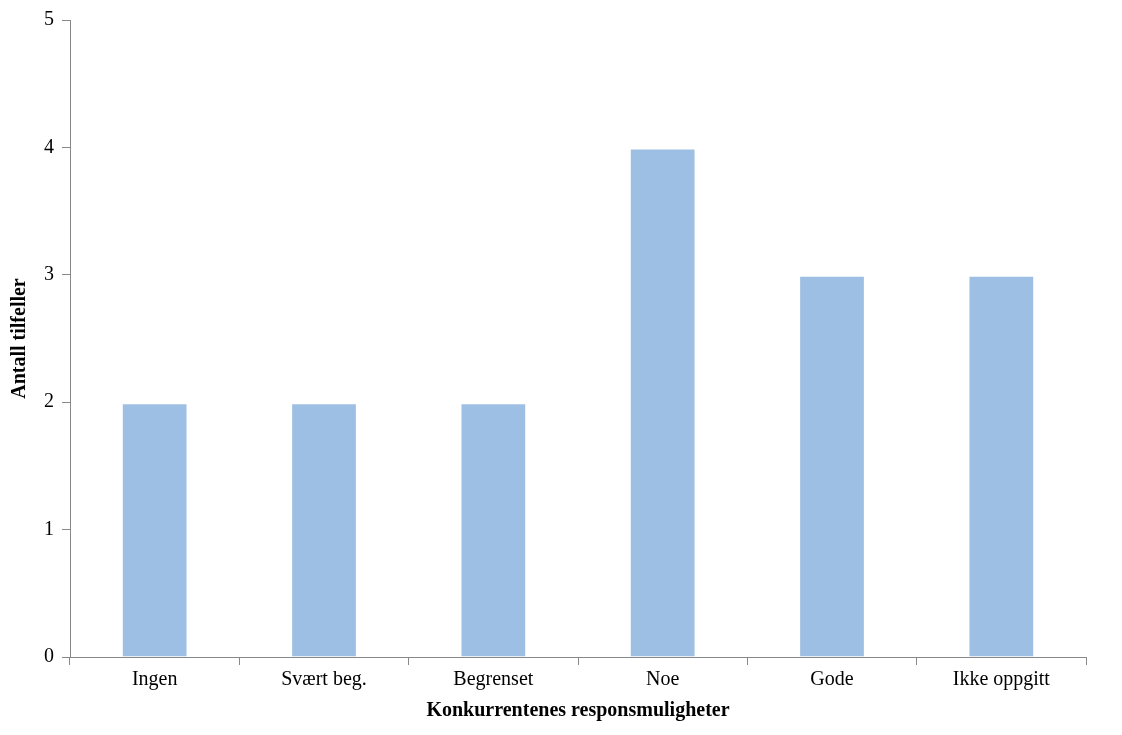 The image size is (1122, 735). I want to click on x-tick-label: Begrenset, so click(493, 679).